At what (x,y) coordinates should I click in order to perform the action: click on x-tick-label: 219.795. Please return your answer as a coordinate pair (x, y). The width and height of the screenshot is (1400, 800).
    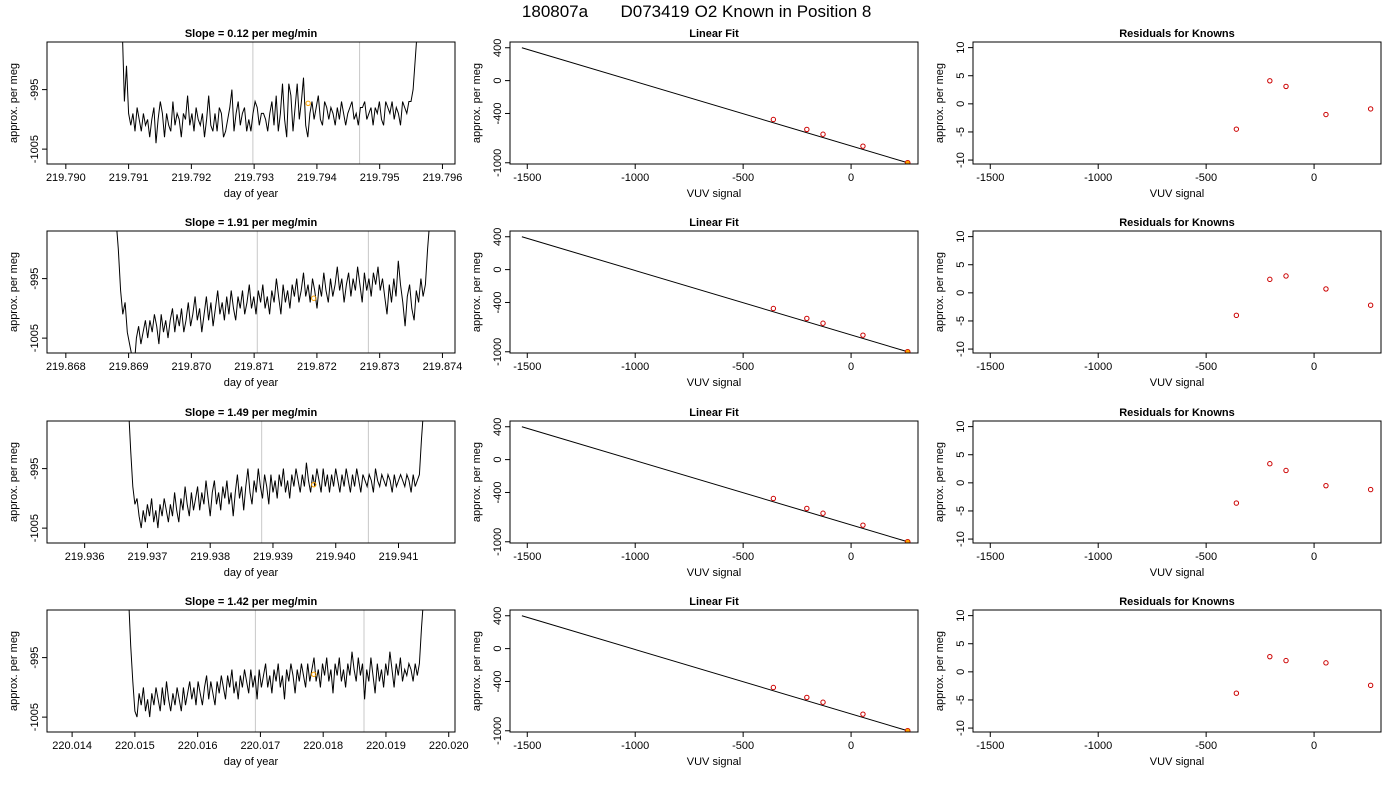
    Looking at the image, I should click on (380, 178).